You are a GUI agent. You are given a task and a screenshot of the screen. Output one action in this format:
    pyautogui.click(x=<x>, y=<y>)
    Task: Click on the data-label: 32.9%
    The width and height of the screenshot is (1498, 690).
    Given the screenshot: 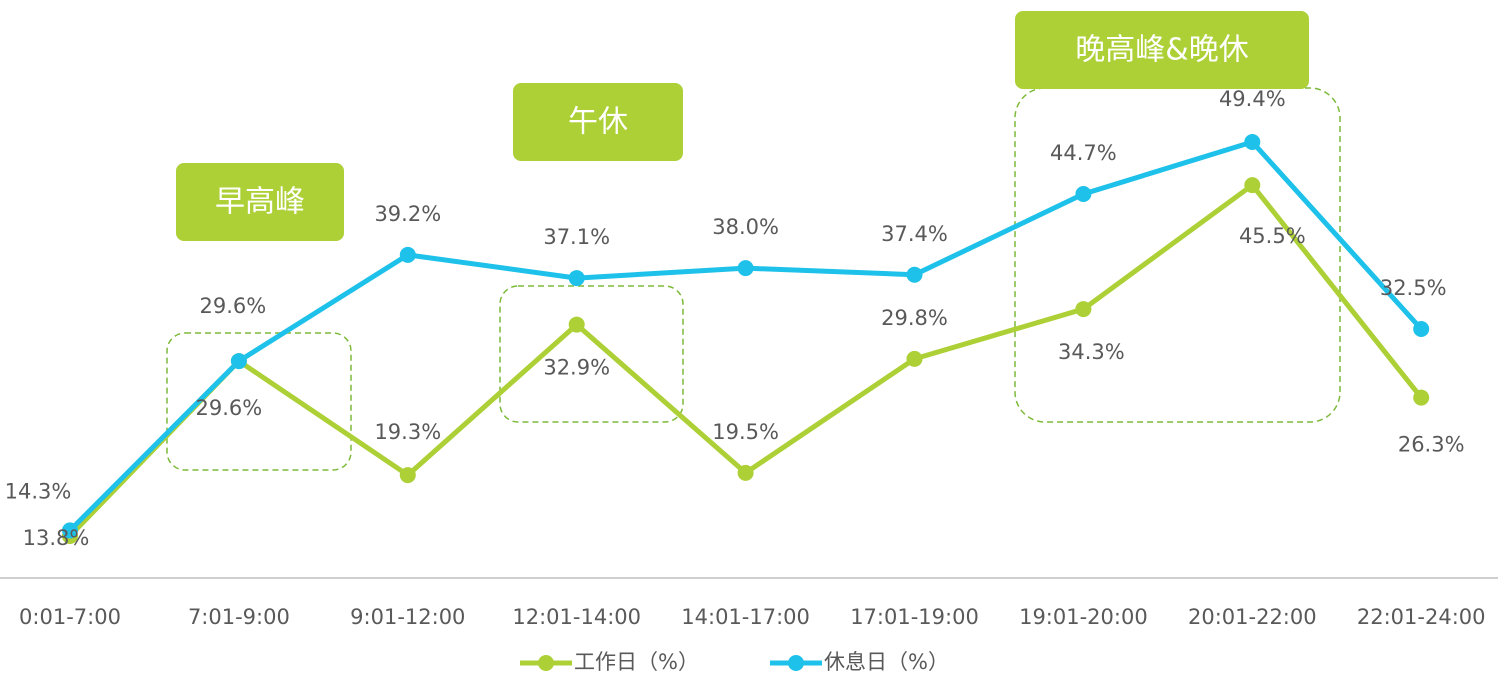 What is the action you would take?
    pyautogui.click(x=576, y=368)
    